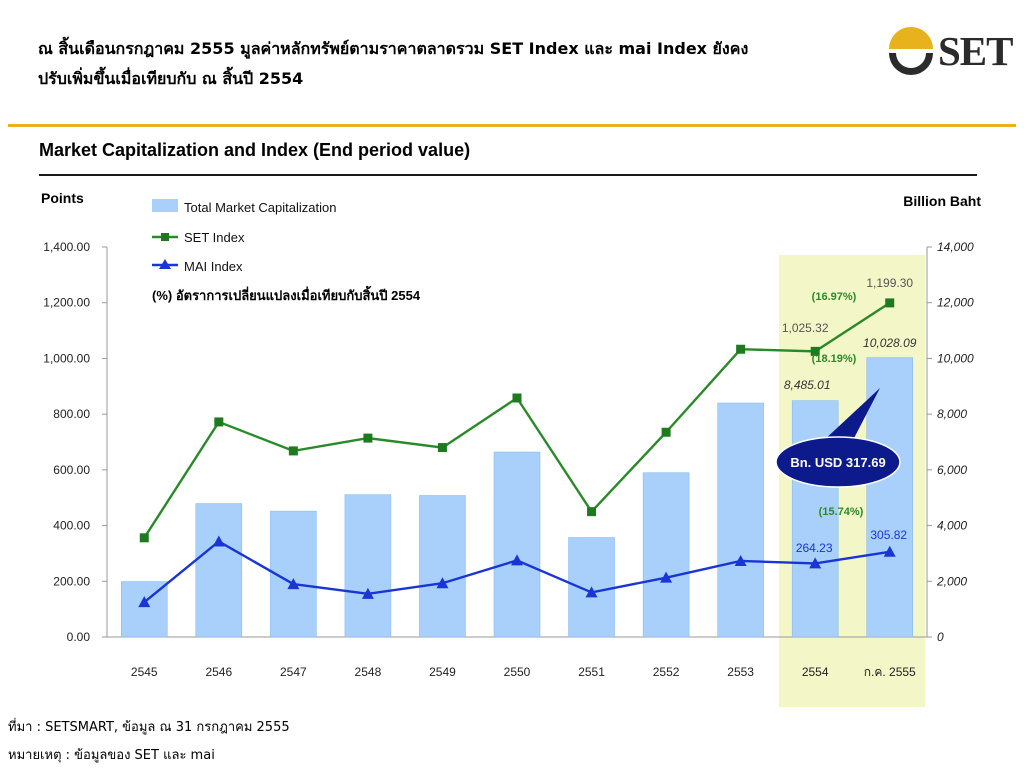  What do you see at coordinates (66, 303) in the screenshot?
I see `left-axis-tick-label: 1,200.00` at bounding box center [66, 303].